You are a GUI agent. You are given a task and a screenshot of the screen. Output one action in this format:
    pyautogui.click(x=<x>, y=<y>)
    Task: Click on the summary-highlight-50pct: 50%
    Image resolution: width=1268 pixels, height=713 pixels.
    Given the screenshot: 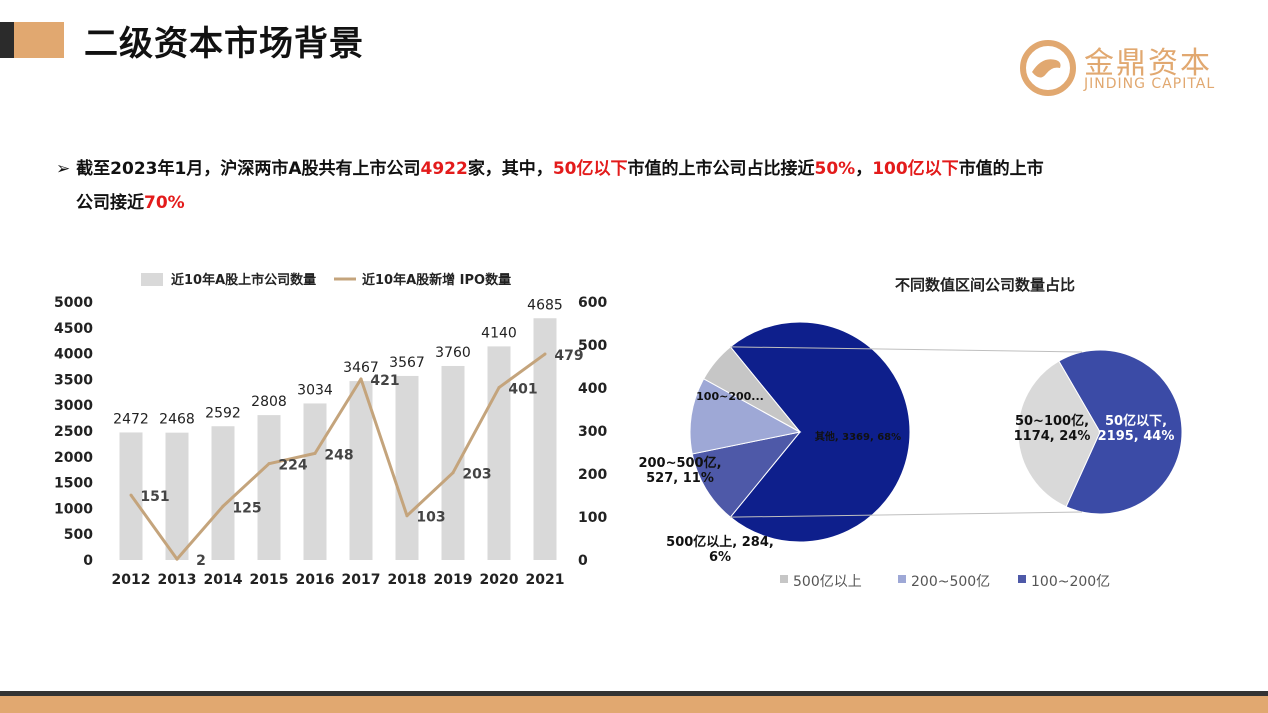 What is the action you would take?
    pyautogui.click(x=835, y=169)
    